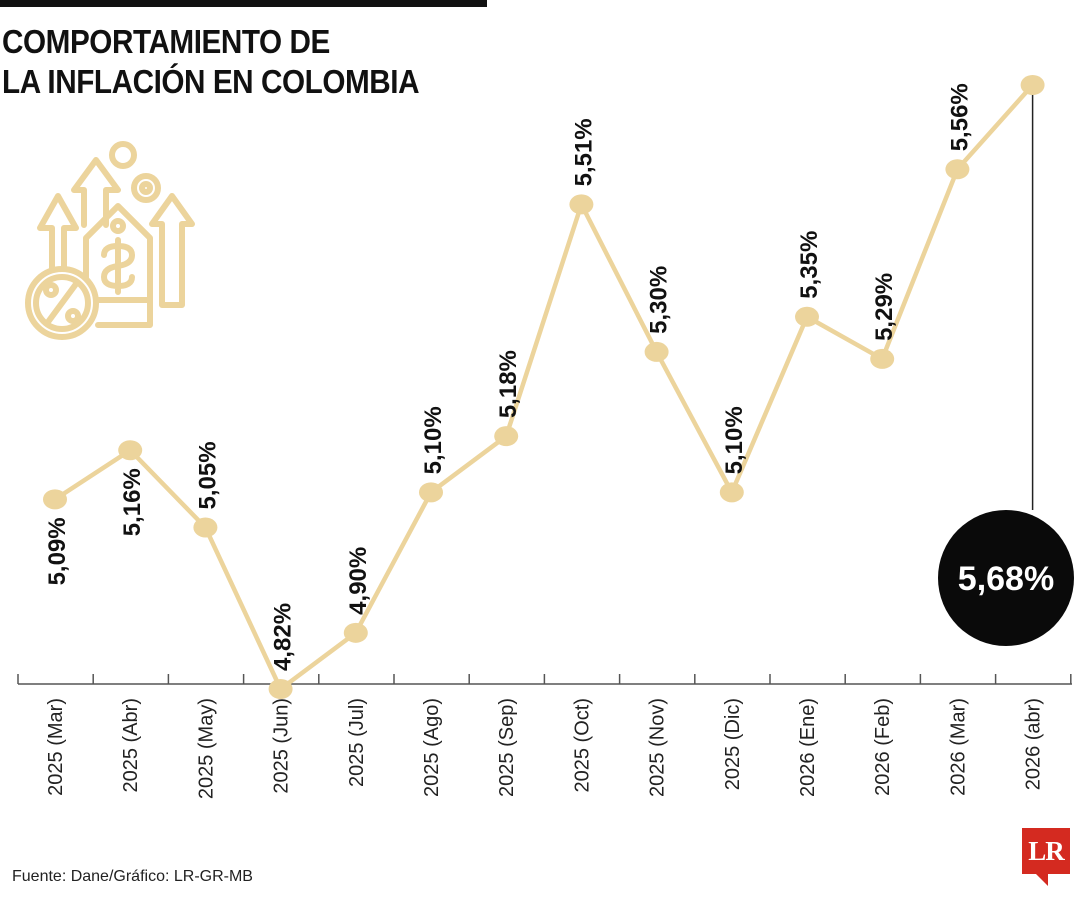 This screenshot has height=900, width=1080. What do you see at coordinates (808, 747) in the screenshot?
I see `x-axis-tick-label: 2026 (Ene)` at bounding box center [808, 747].